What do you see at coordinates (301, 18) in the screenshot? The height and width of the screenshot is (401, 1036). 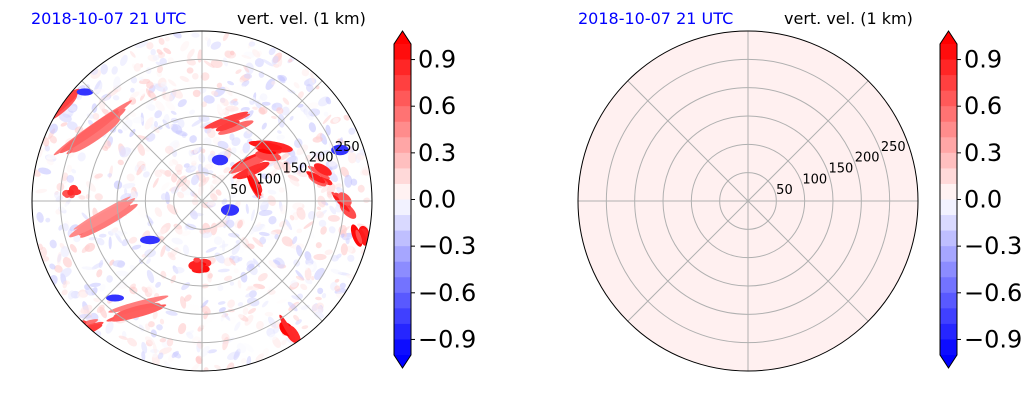 I see `left-title-variable: vert. vel. (1 km)` at bounding box center [301, 18].